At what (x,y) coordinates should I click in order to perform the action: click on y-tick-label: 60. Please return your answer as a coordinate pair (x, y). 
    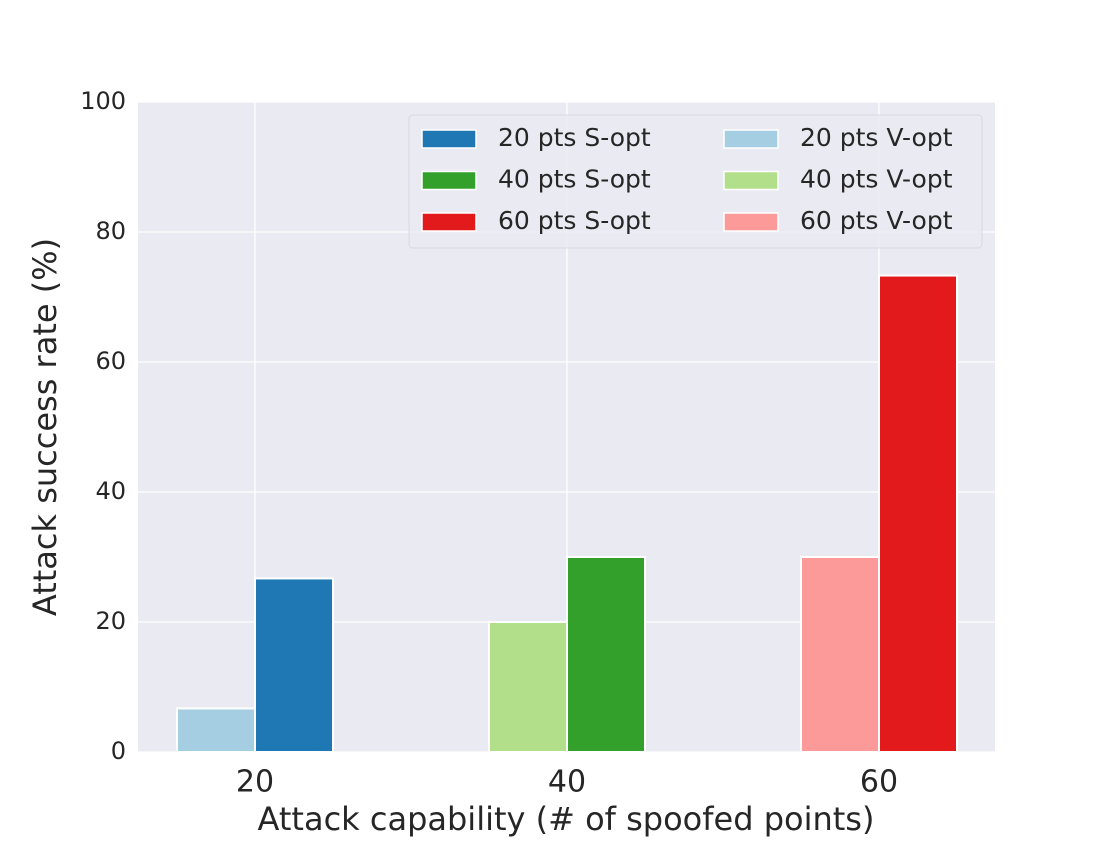
    Looking at the image, I should click on (110, 361).